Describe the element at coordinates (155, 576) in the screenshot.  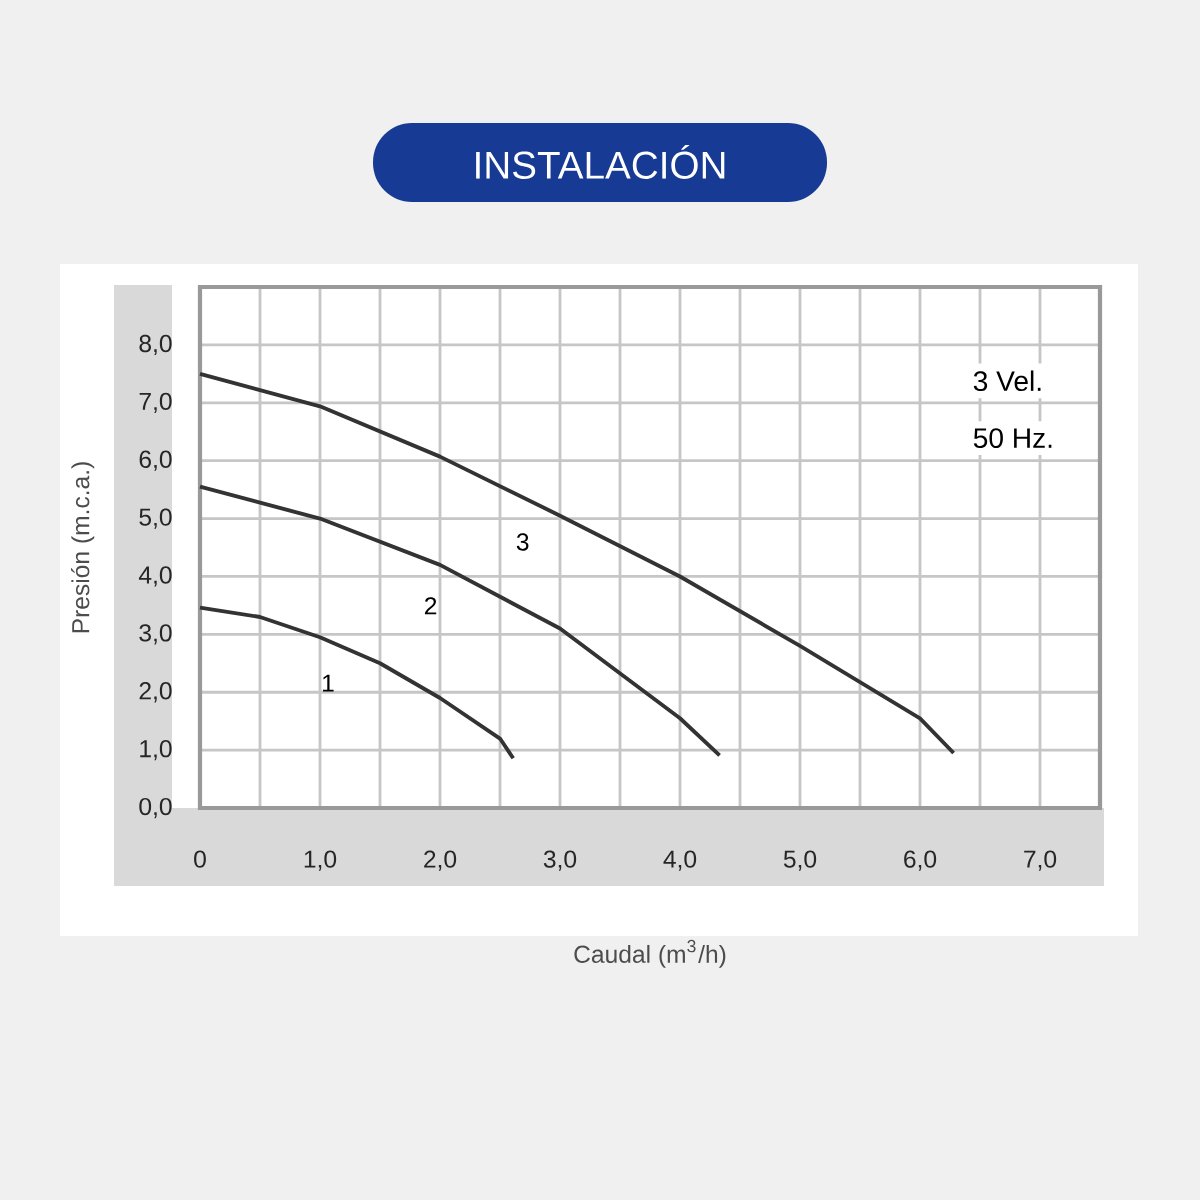
I see `y-tick-label: 4,0` at that location.